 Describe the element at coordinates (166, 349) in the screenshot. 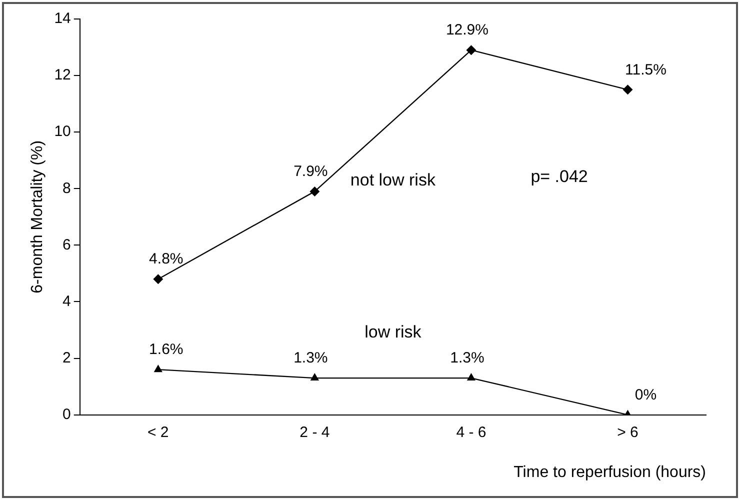

I see `data-label: 1.6%` at that location.